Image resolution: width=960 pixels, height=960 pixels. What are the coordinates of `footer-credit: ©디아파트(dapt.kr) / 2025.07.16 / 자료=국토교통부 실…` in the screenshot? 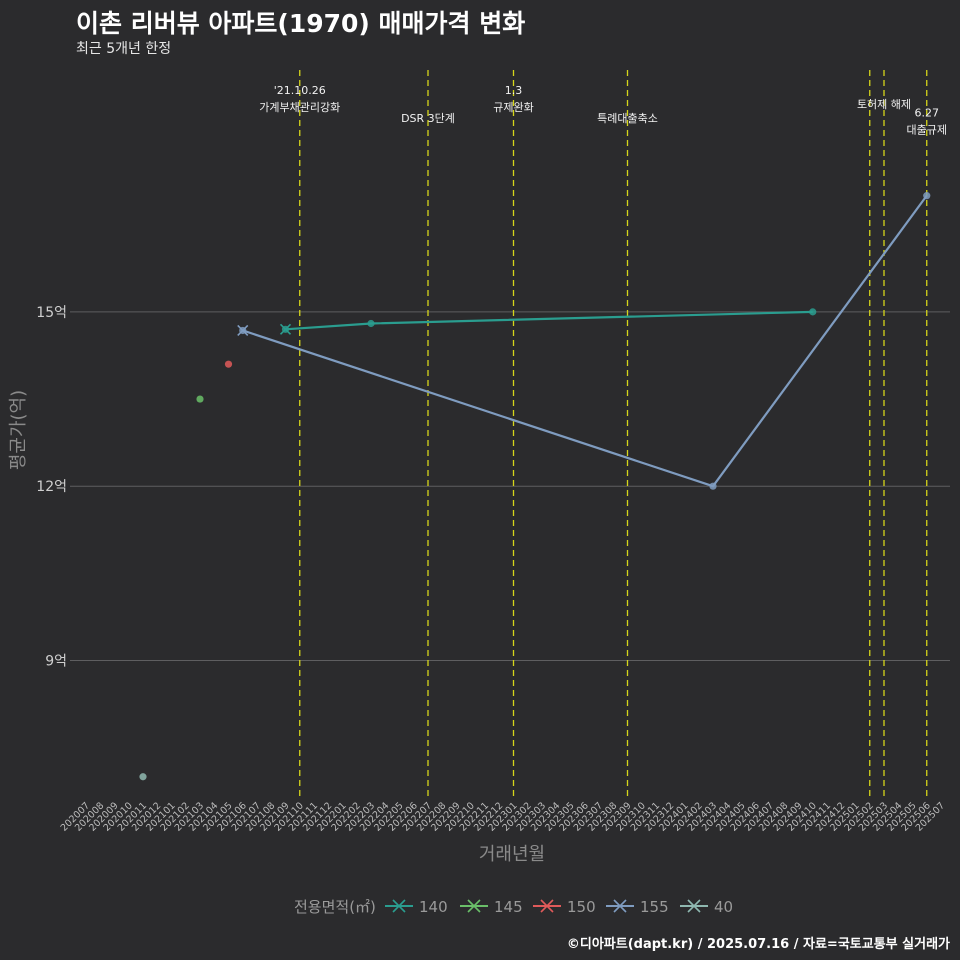 It's located at (758, 944).